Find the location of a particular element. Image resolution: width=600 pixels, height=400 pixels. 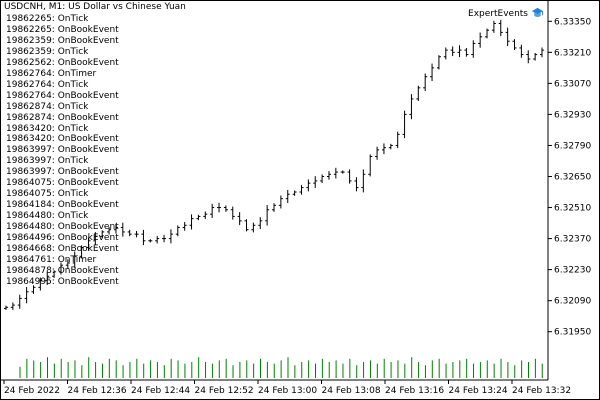

log-entry: 19862874: OnBookEvent is located at coordinates (62, 117).